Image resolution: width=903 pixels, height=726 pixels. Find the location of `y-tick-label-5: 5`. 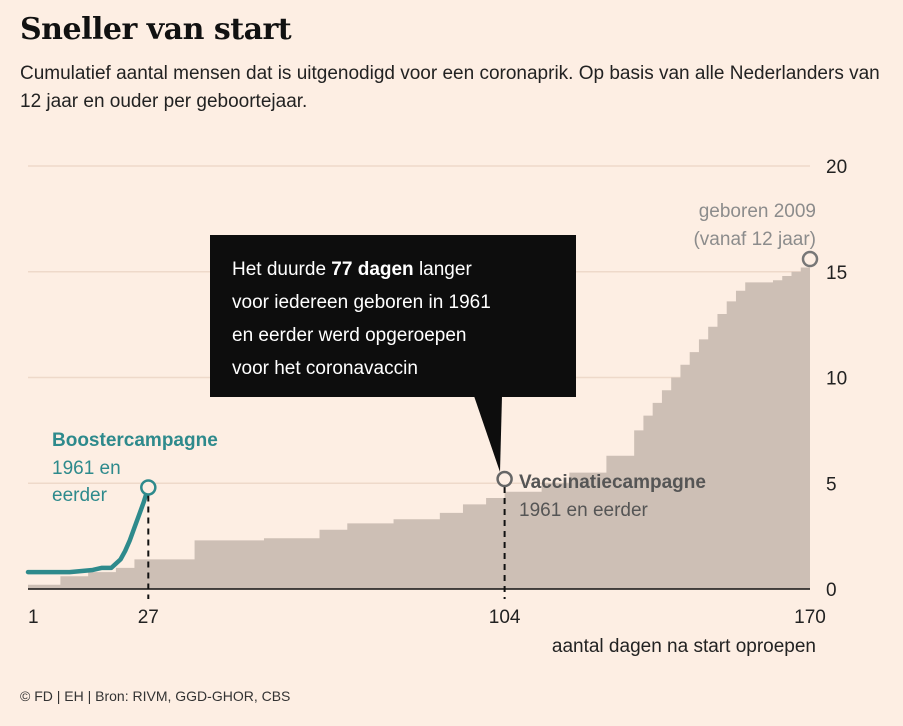

y-tick-label-5: 5 is located at coordinates (831, 484).